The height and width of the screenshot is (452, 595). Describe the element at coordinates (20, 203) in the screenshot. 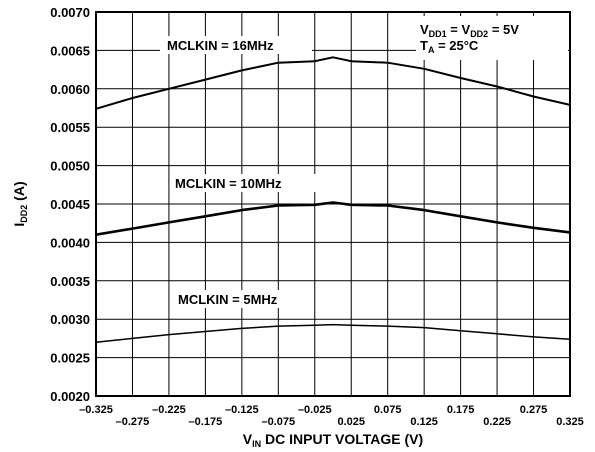

I see `y-axis-label: IDD2 (A)` at that location.